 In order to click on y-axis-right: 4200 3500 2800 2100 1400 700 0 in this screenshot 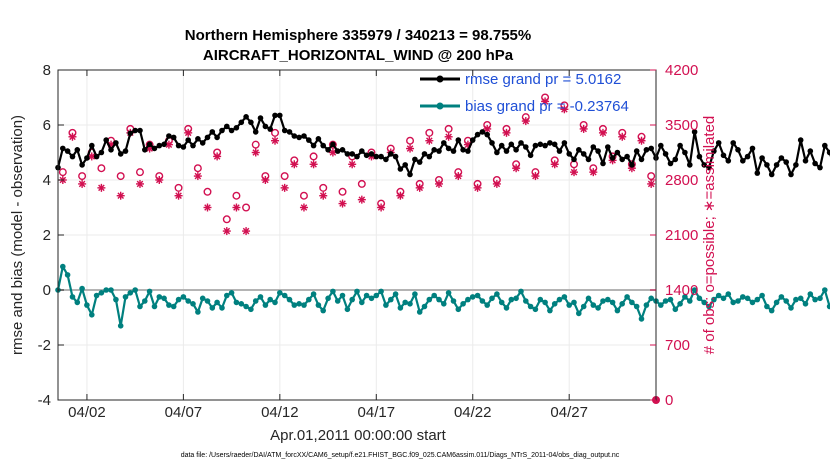, I will do `click(674, 235)`.